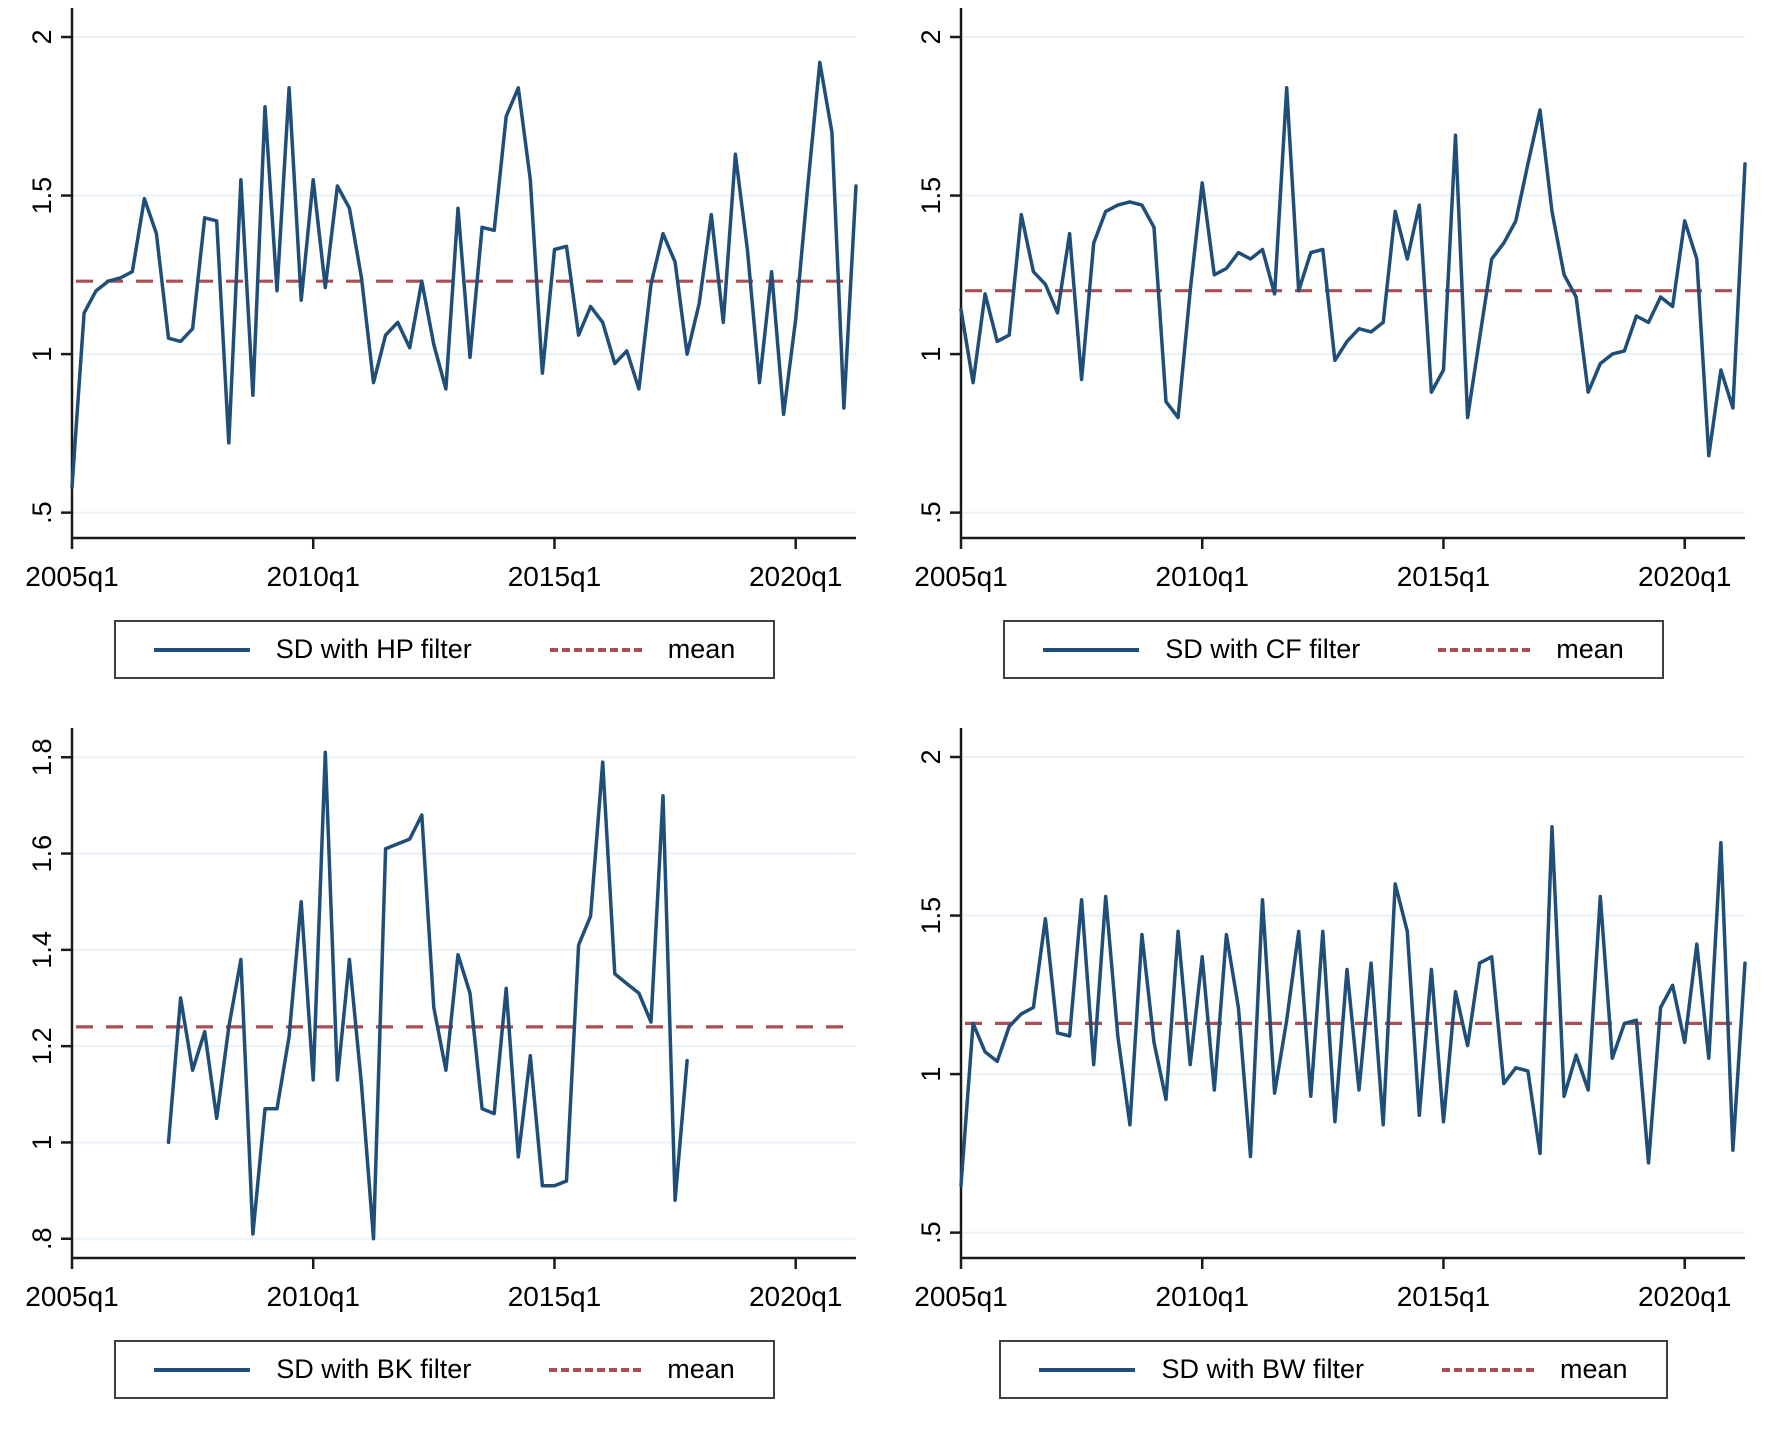 This screenshot has width=1778, height=1440. Describe the element at coordinates (1263, 649) in the screenshot. I see `series-legend-label: SD with CF filter` at that location.